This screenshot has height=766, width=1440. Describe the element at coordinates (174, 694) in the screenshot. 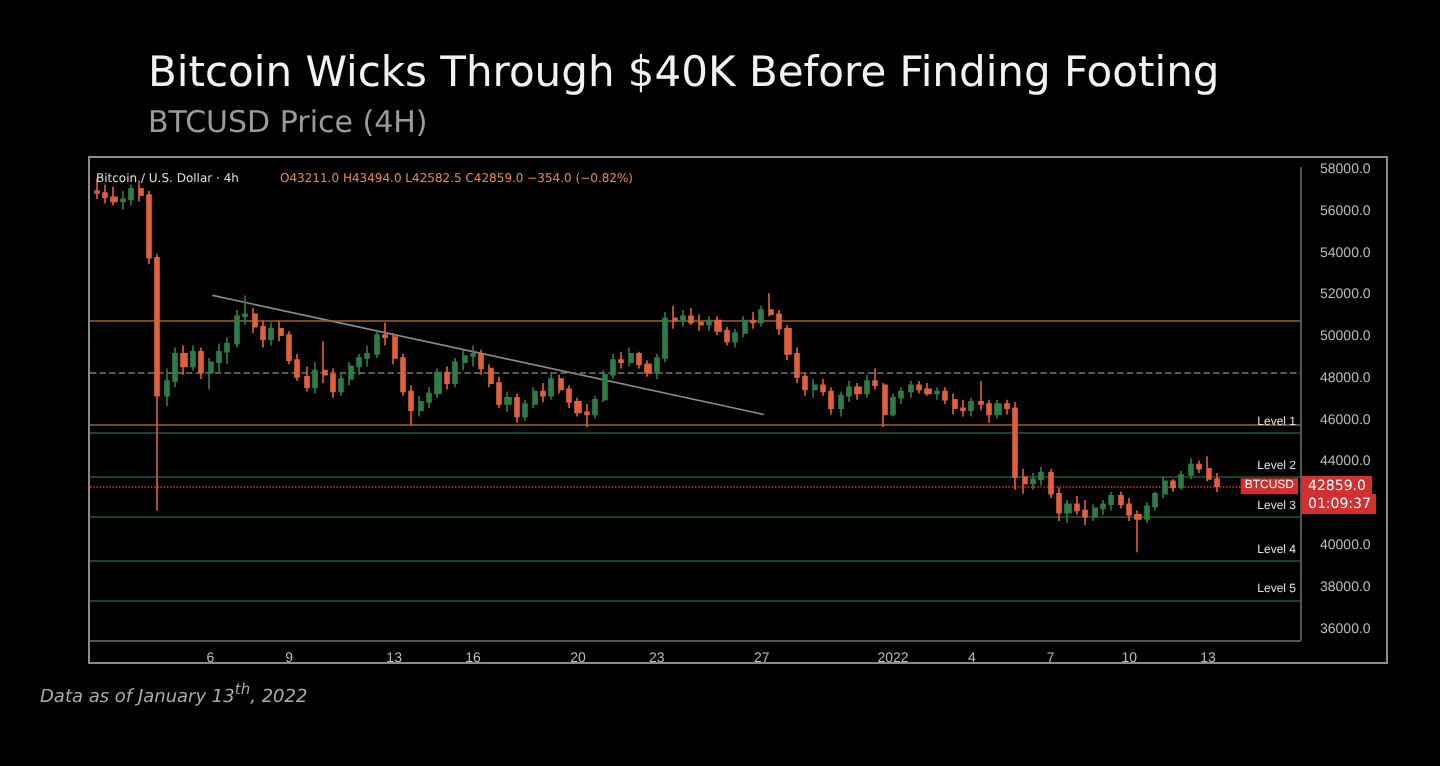

I see `text: Data as of January 13$^{th}$, 2022` at that location.